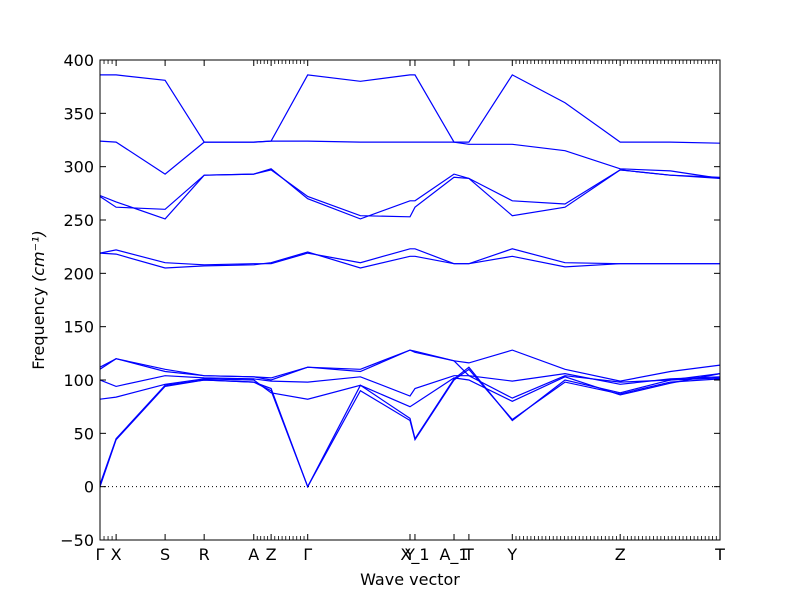 This screenshot has width=800, height=600. I want to click on y-axis-title-group: Frequency (cm⁻¹), so click(38, 299).